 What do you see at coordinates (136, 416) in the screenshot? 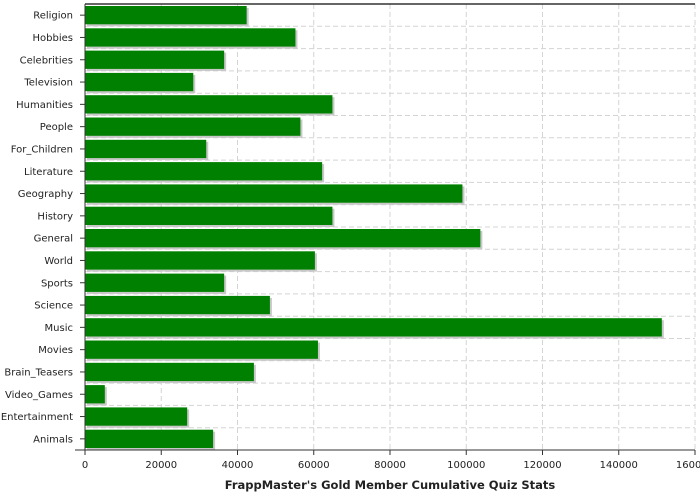
I see `bar-entertainment` at bounding box center [136, 416].